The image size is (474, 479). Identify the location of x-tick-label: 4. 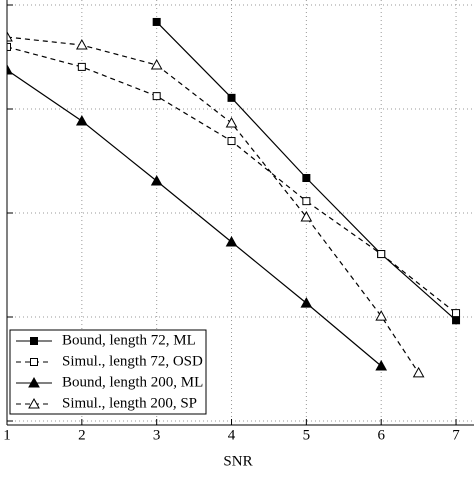
(232, 435).